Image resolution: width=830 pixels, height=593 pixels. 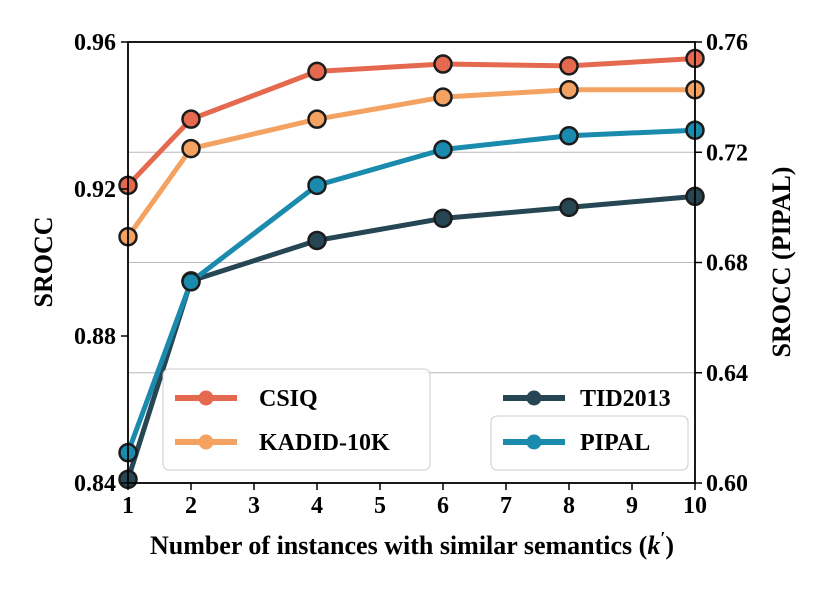 What do you see at coordinates (95, 337) in the screenshot?
I see `y-tick-label-1: 0.88` at bounding box center [95, 337].